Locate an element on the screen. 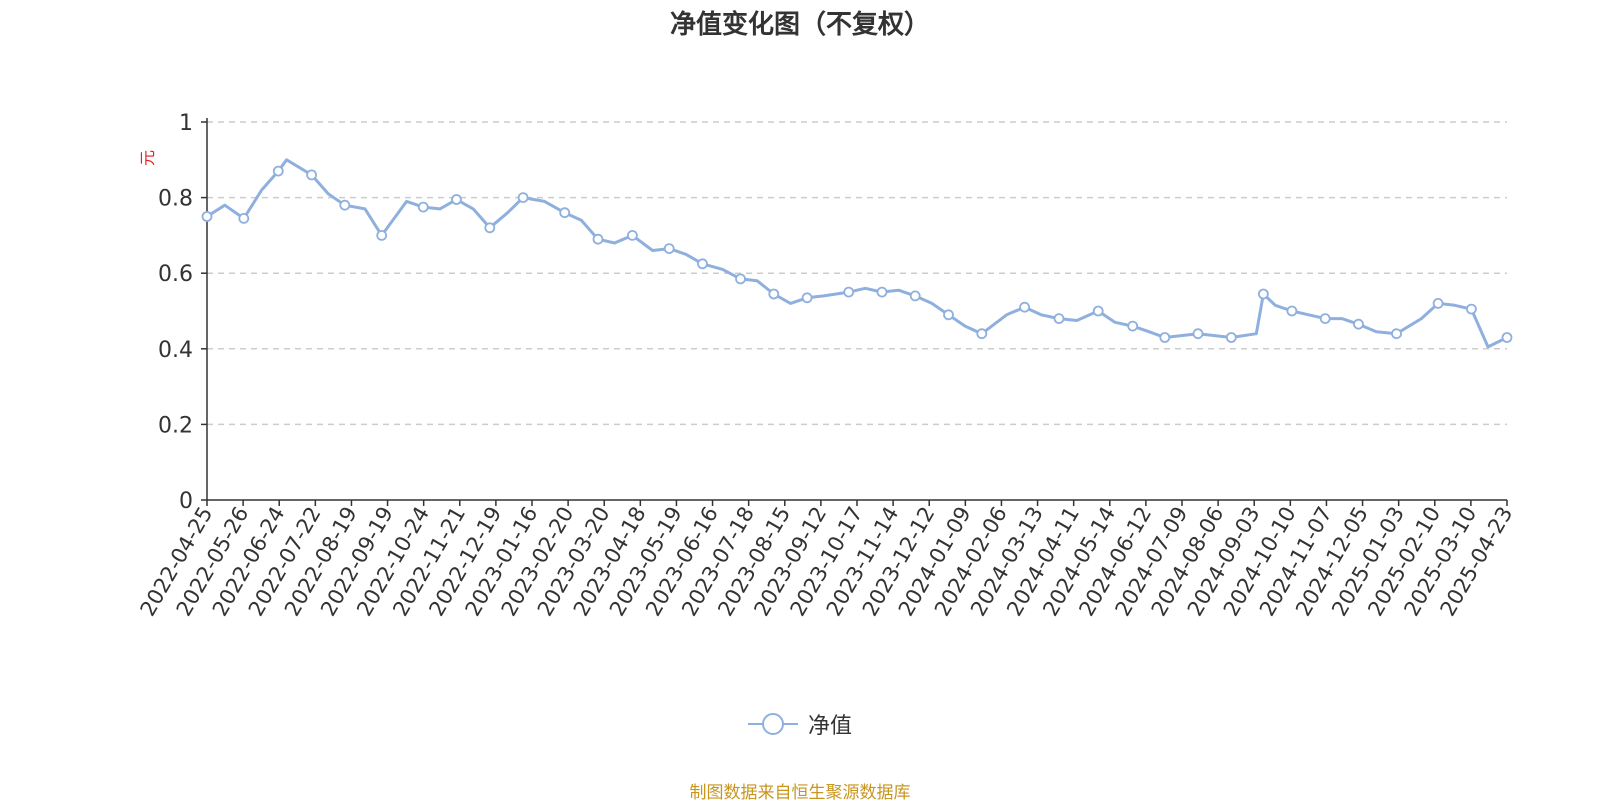  y-tick-label: 0 is located at coordinates (186, 501).